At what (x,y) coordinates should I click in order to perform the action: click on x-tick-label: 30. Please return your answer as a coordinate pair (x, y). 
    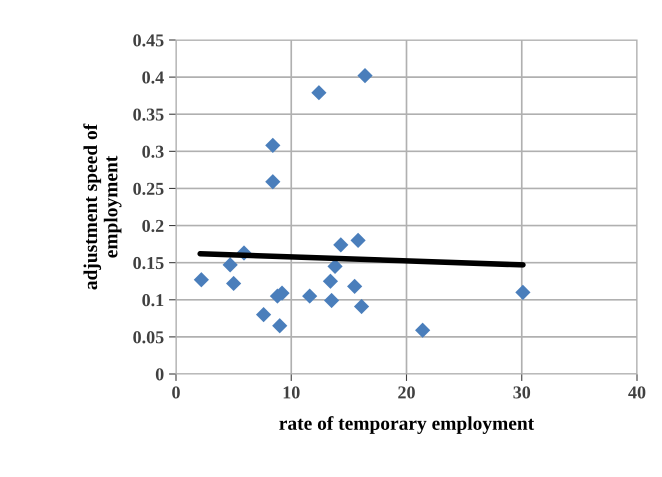
    Looking at the image, I should click on (521, 392).